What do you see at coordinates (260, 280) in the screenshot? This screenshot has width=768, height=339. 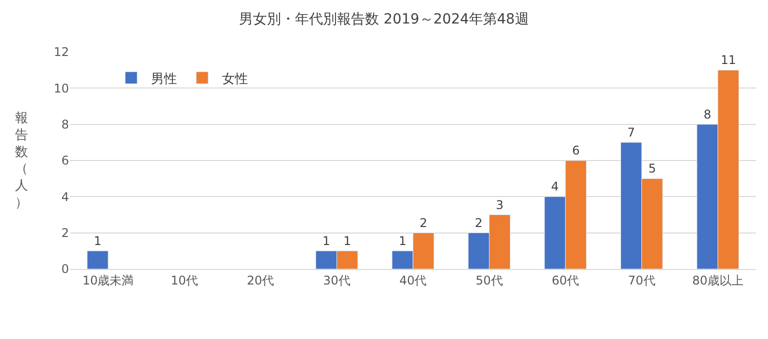 I see `x-tick-label: 20代` at bounding box center [260, 280].